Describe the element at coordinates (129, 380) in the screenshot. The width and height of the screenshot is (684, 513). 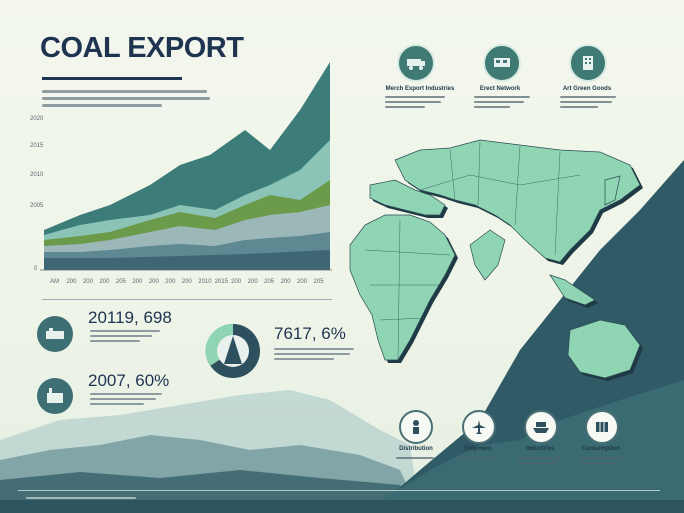
I see `stat-value-3: 2007, 60%` at that location.